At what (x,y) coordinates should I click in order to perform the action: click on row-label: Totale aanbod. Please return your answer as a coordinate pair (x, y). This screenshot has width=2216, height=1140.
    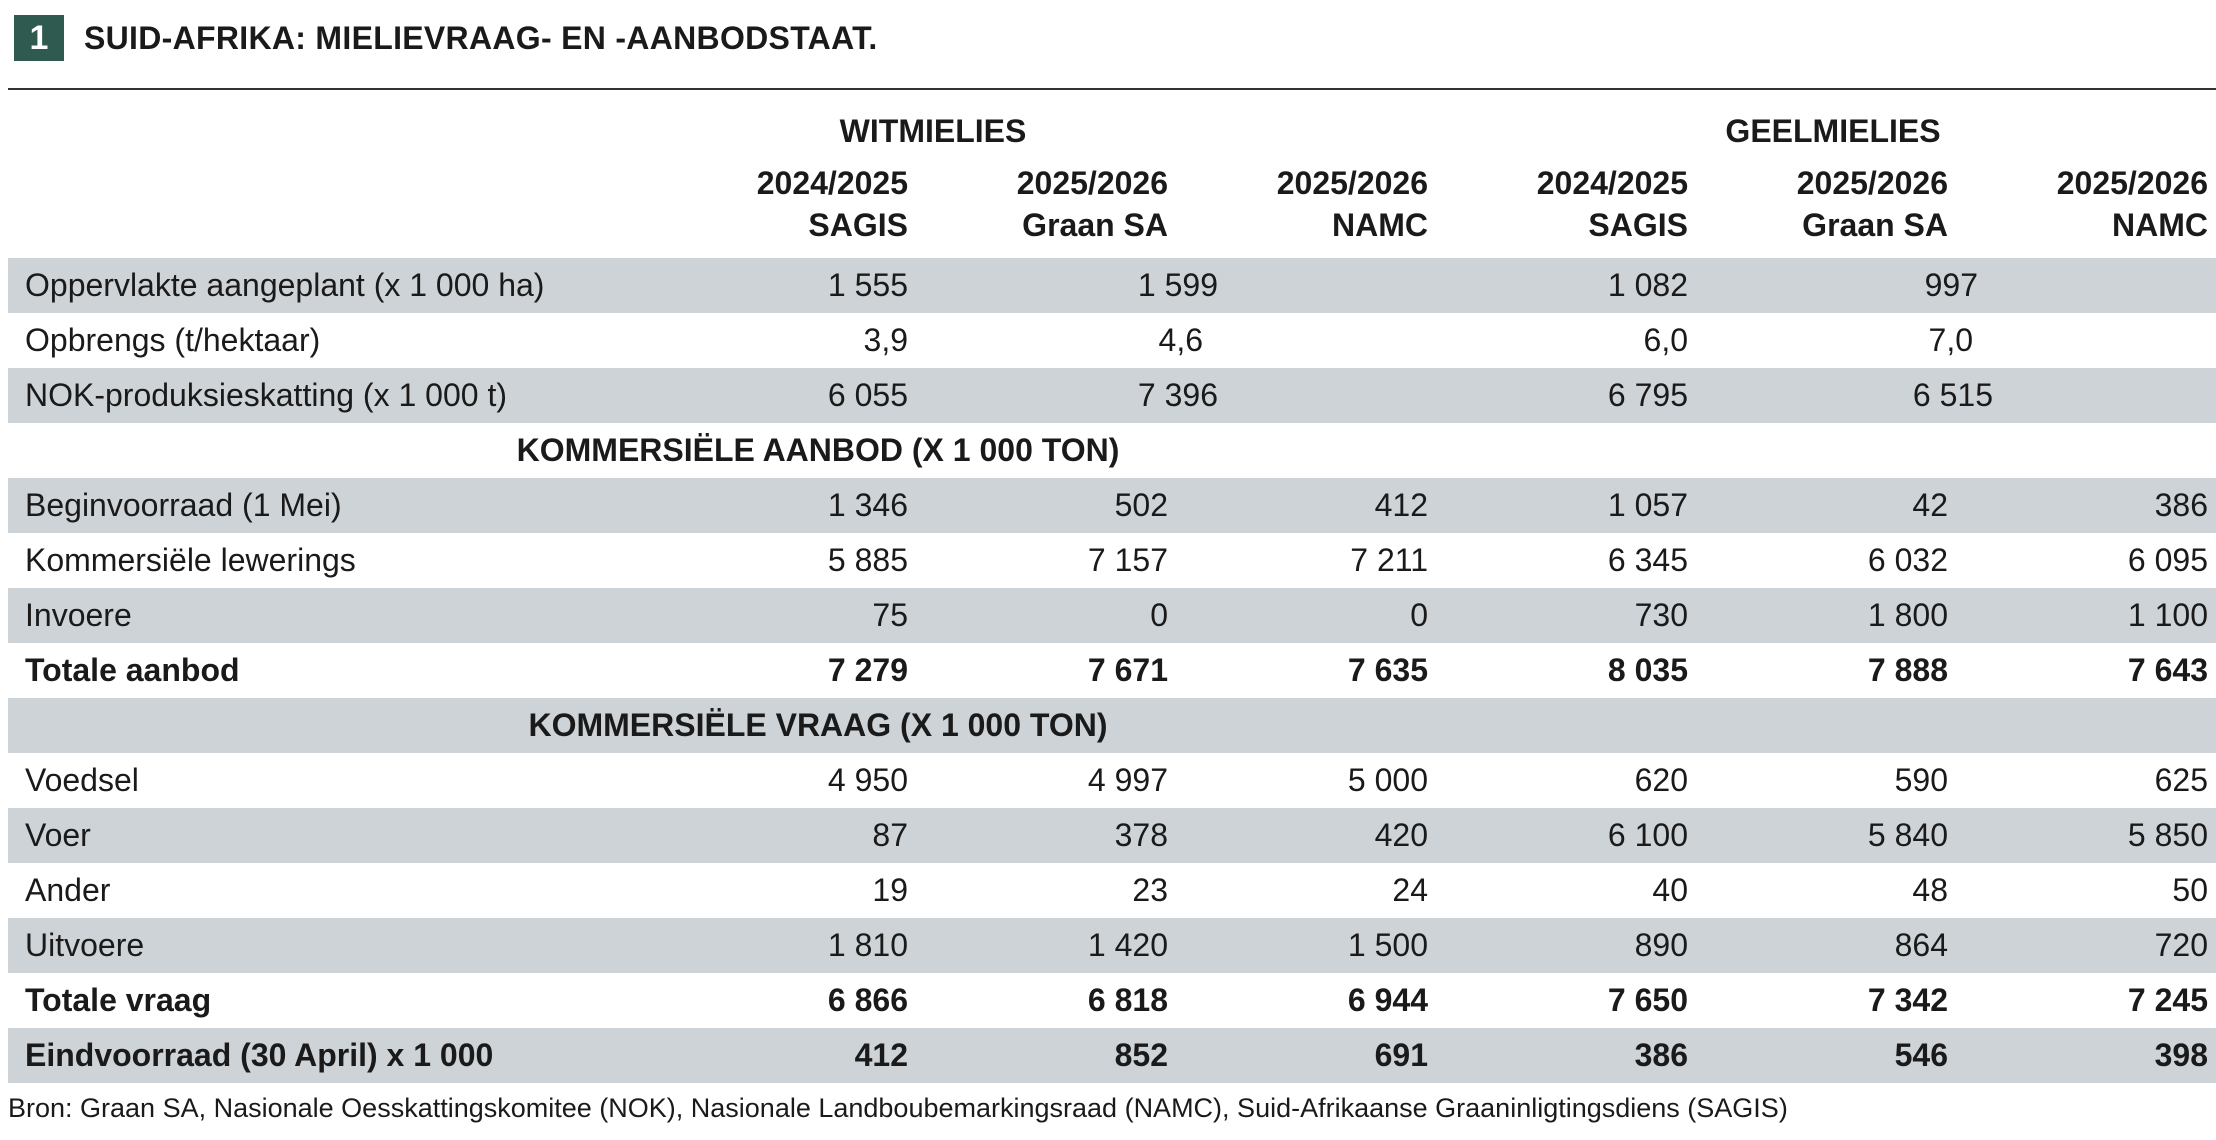
    Looking at the image, I should click on (132, 670).